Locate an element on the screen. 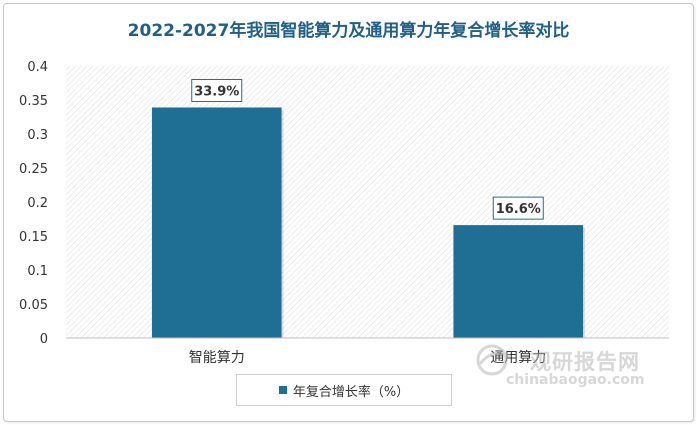  data-label: 33.9% is located at coordinates (216, 91).